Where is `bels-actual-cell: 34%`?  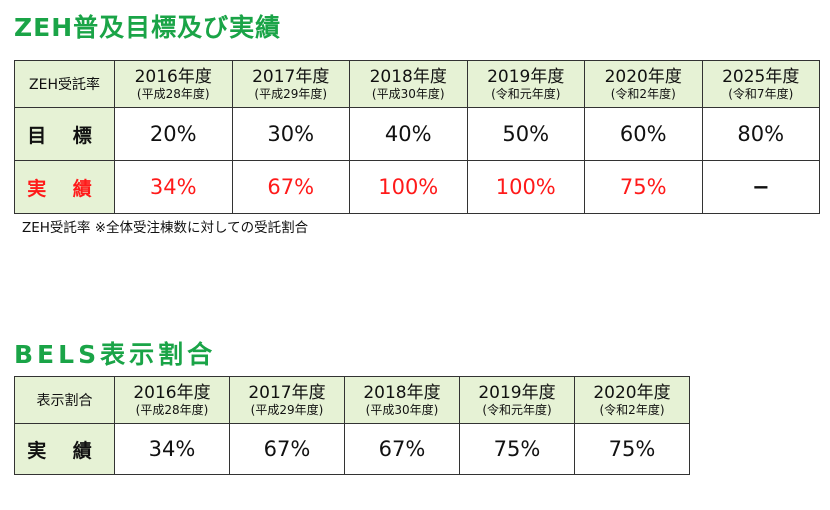
bels-actual-cell: 34% is located at coordinates (172, 449).